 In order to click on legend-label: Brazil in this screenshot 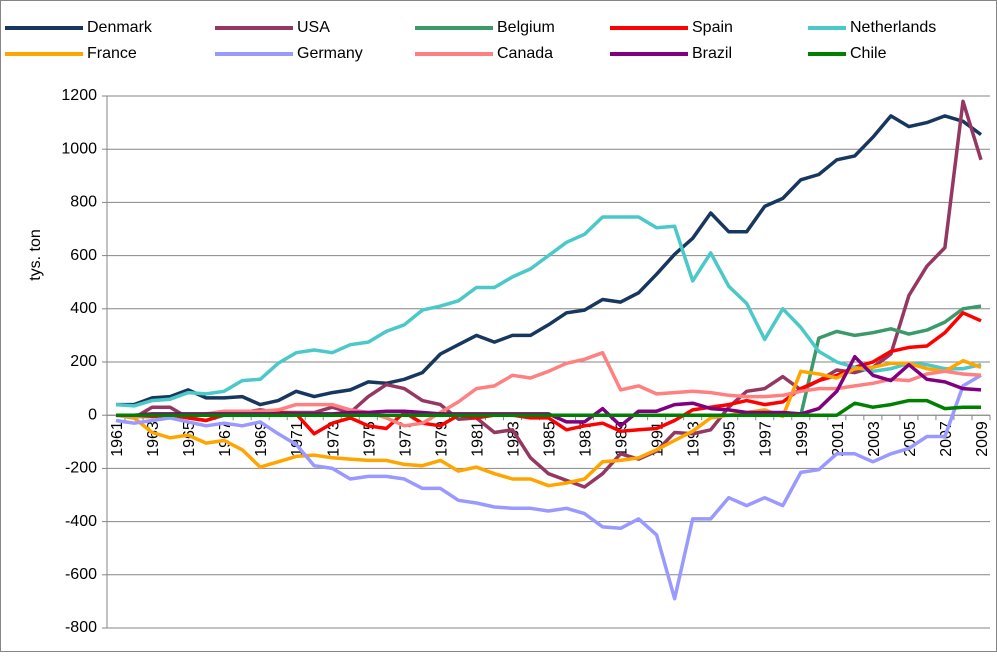, I will do `click(712, 53)`.